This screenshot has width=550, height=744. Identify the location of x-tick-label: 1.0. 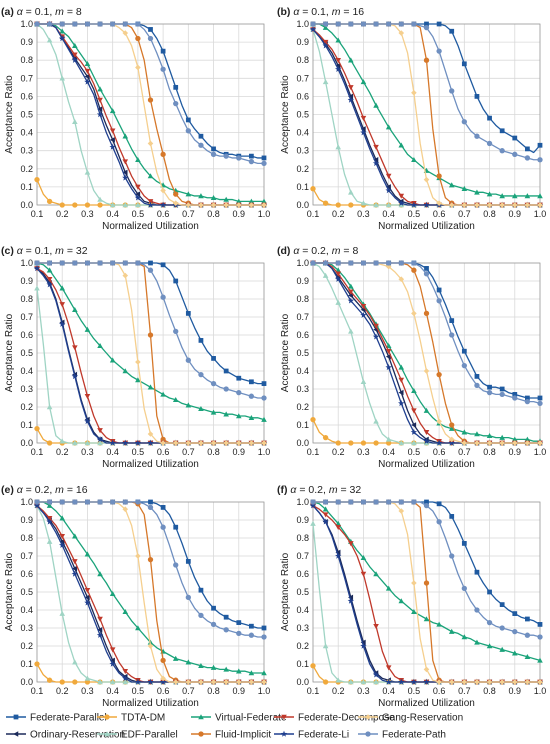
(264, 214).